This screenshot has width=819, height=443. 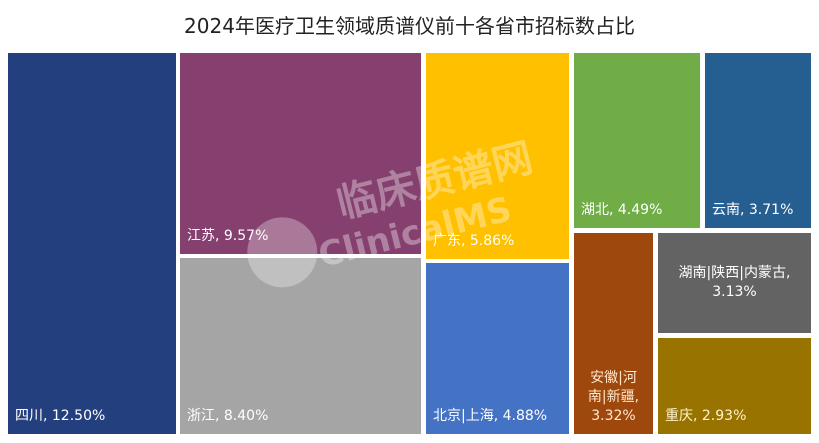 What do you see at coordinates (613, 333) in the screenshot?
I see `treemap-cell: 安徽|河 南|新疆, 3.32%` at bounding box center [613, 333].